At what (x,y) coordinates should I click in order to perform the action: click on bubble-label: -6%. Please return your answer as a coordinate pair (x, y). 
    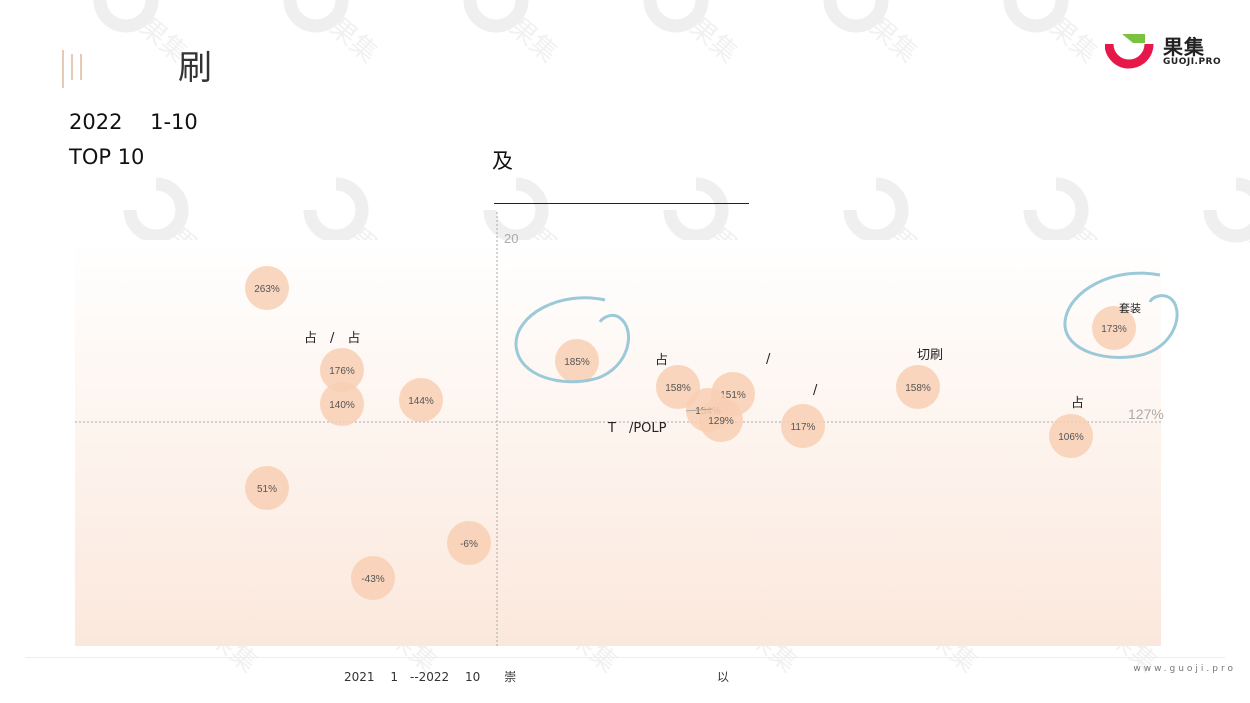
    Looking at the image, I should click on (469, 544).